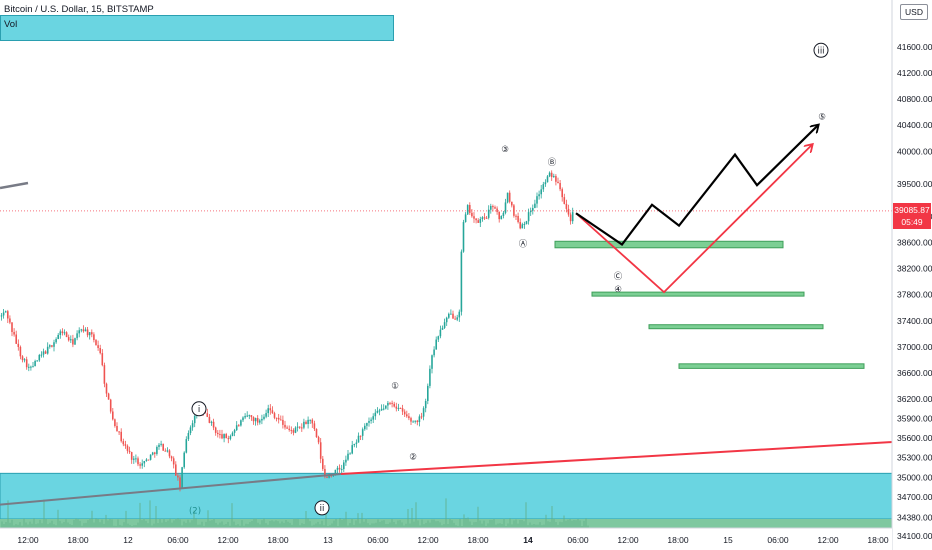 This screenshot has width=932, height=550. Describe the element at coordinates (914, 497) in the screenshot. I see `price-tick-label: 34700.00` at that location.